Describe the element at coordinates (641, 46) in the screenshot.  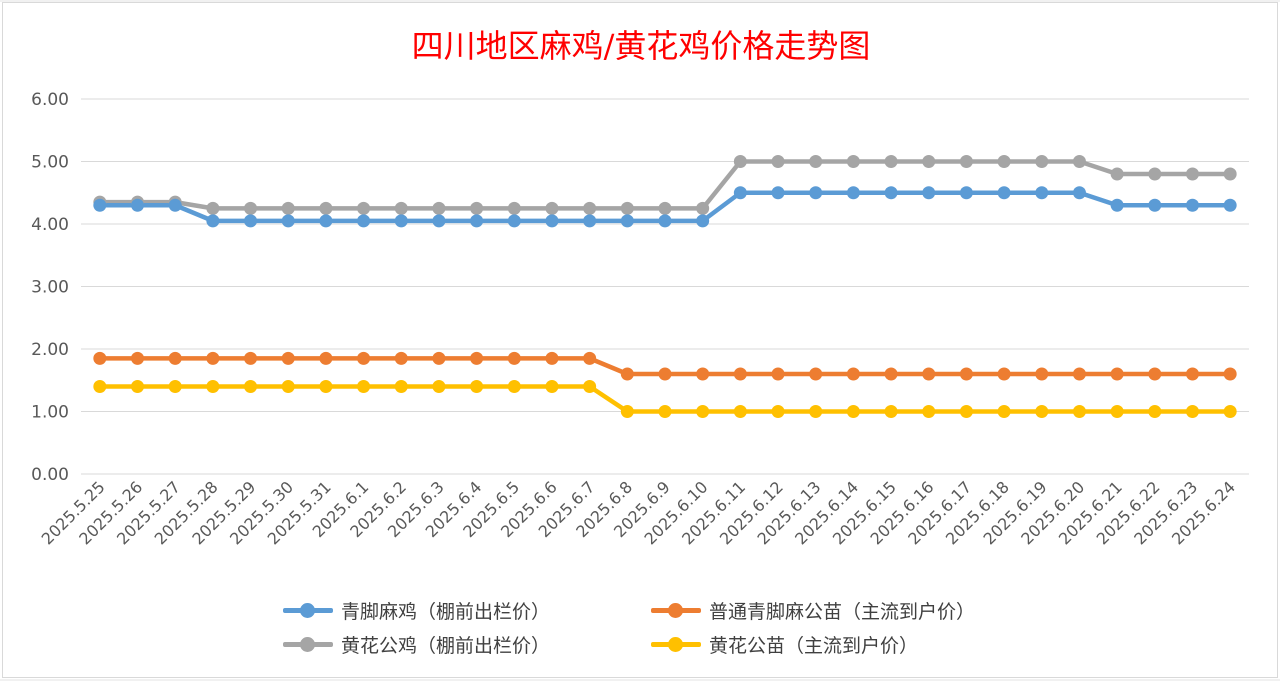
I see `chart-title: 四川地区麻鸡/黄花鸡价格走势图` at that location.